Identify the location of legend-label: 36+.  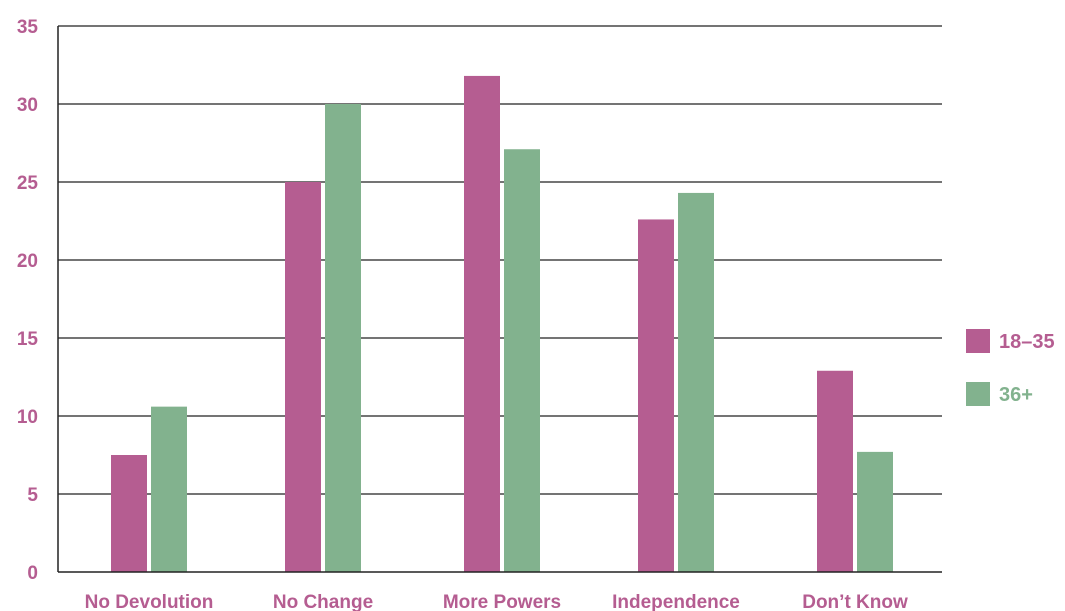
(1016, 395).